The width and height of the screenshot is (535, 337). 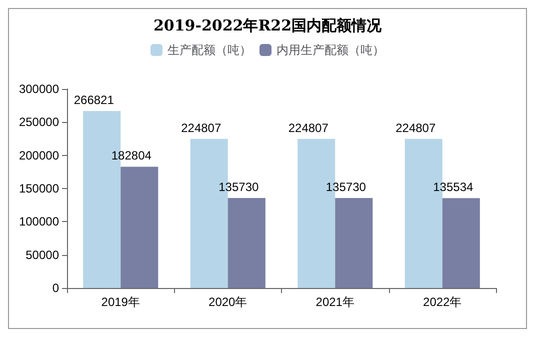 What do you see at coordinates (335, 302) in the screenshot?
I see `x-tick-label: 2021年` at bounding box center [335, 302].